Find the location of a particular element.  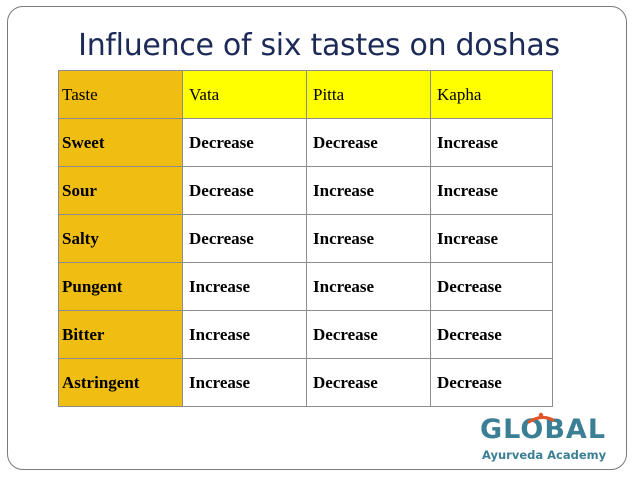

taste-cell: Astringent is located at coordinates (120, 382).